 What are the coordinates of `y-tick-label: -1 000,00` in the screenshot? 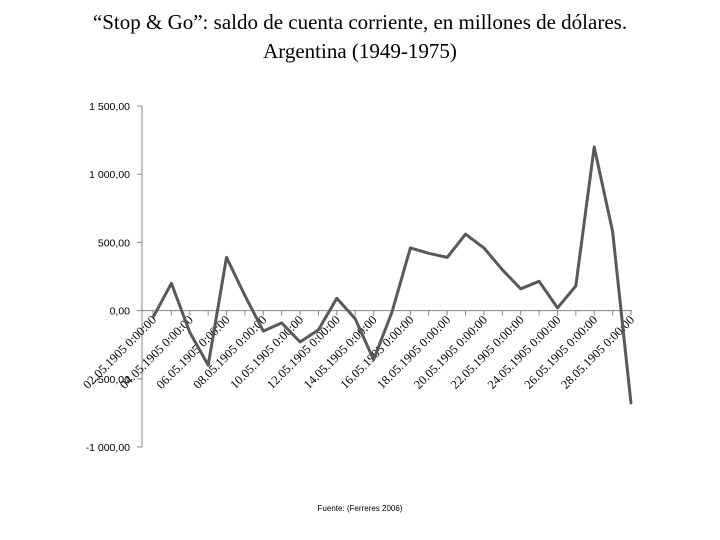 It's located at (108, 448).